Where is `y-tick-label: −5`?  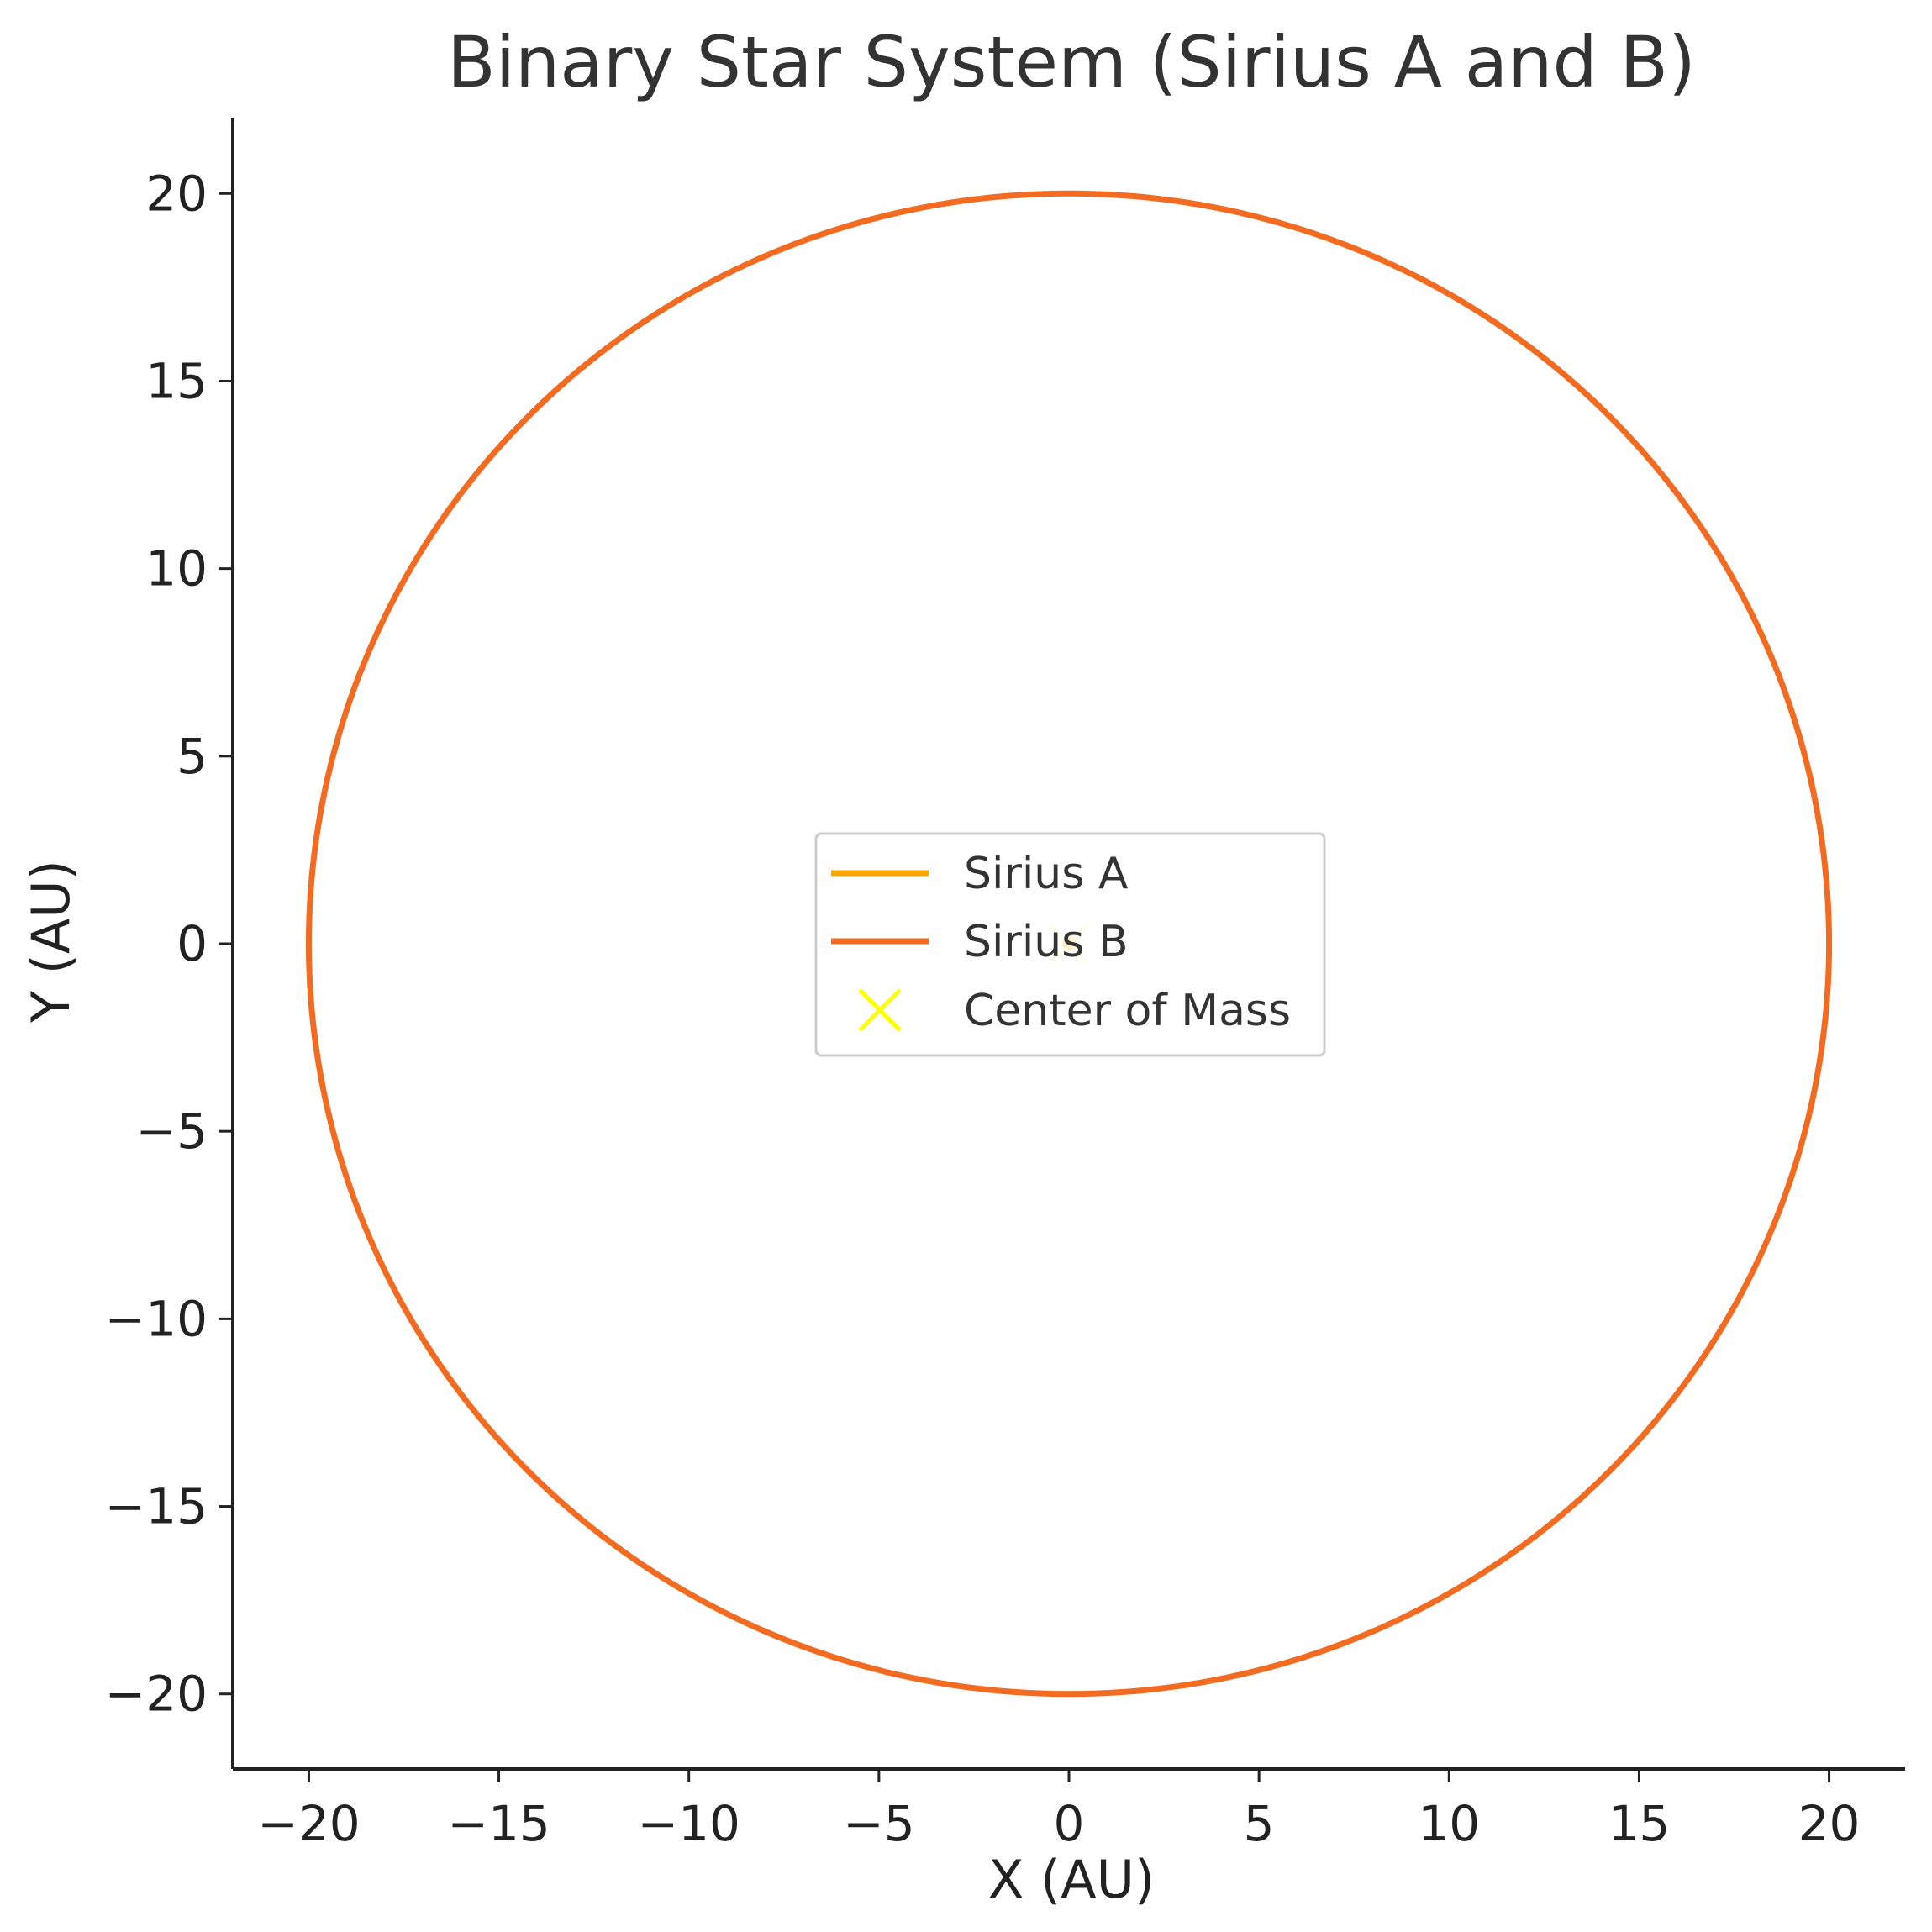
y-tick-label: −5 is located at coordinates (172, 1131).